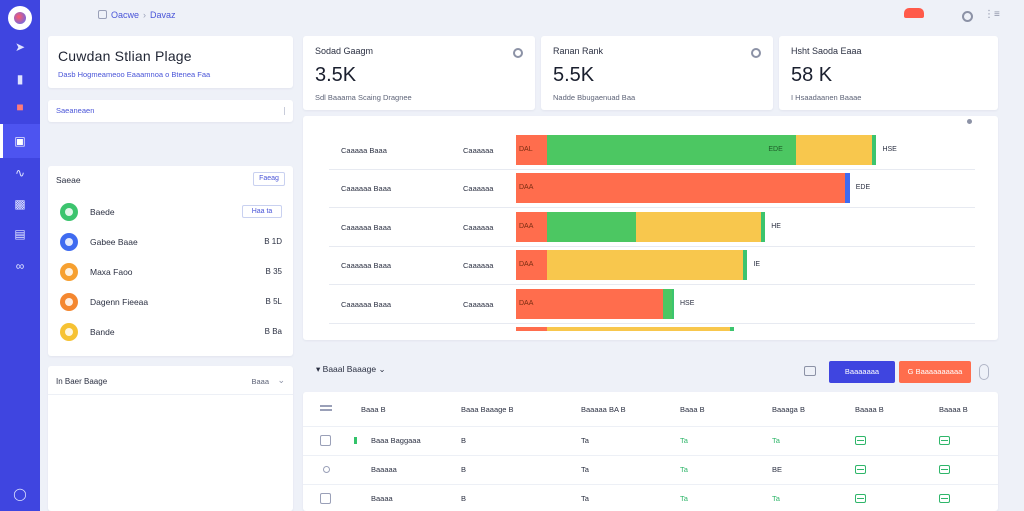 This screenshot has height=511, width=1024. I want to click on task-value: B Ba, so click(273, 331).